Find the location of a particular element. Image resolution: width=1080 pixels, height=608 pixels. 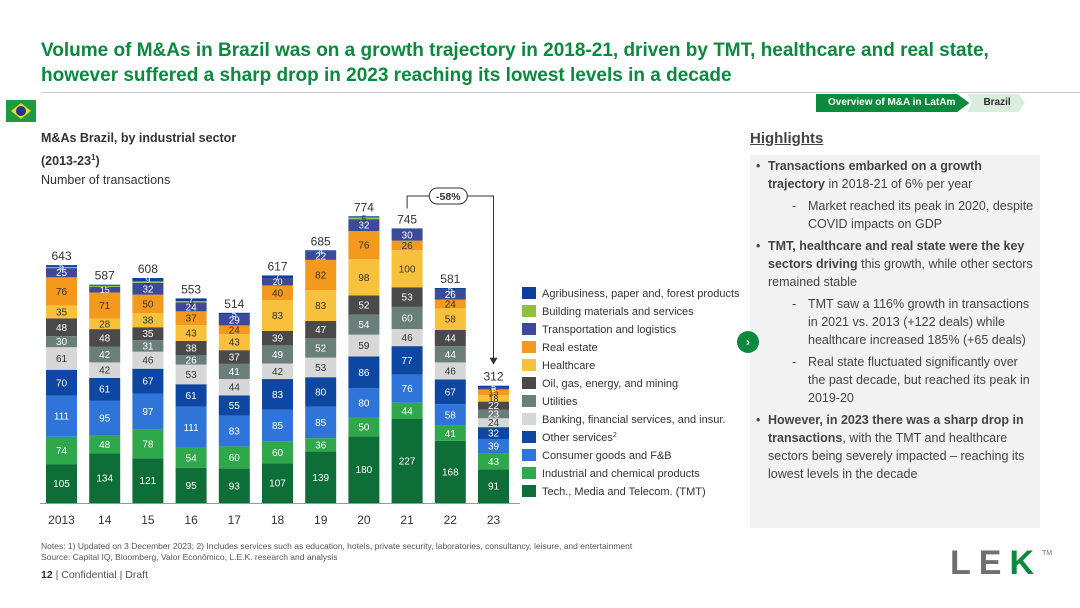

segment-label: 30 is located at coordinates (408, 236).